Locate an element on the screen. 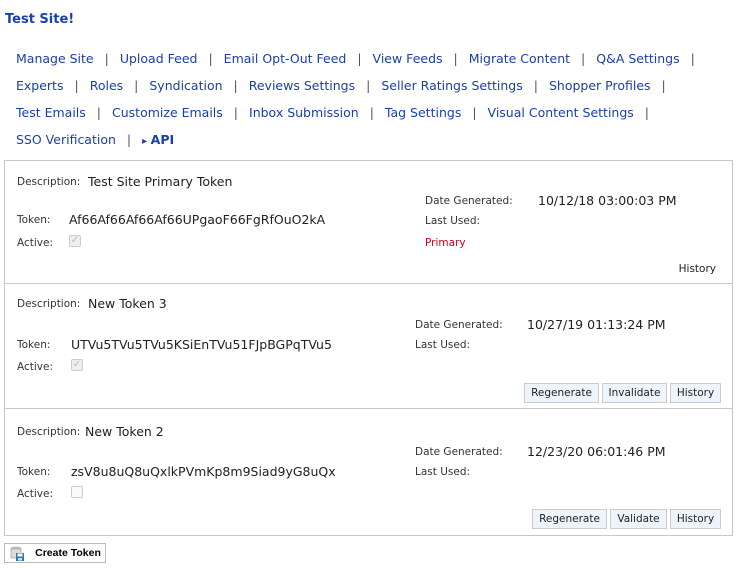  active-checkbox is located at coordinates (77, 492).